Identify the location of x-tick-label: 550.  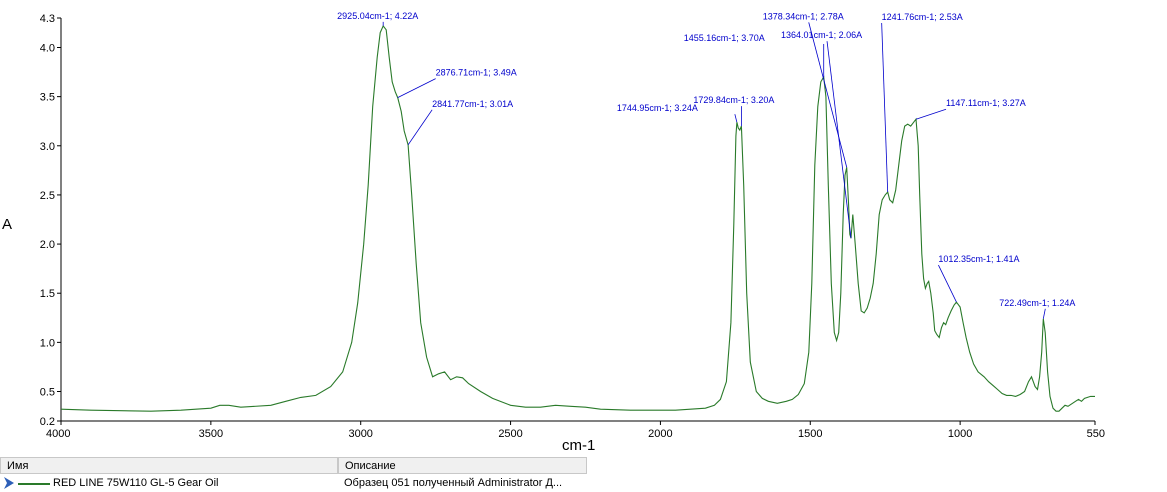
(1096, 434).